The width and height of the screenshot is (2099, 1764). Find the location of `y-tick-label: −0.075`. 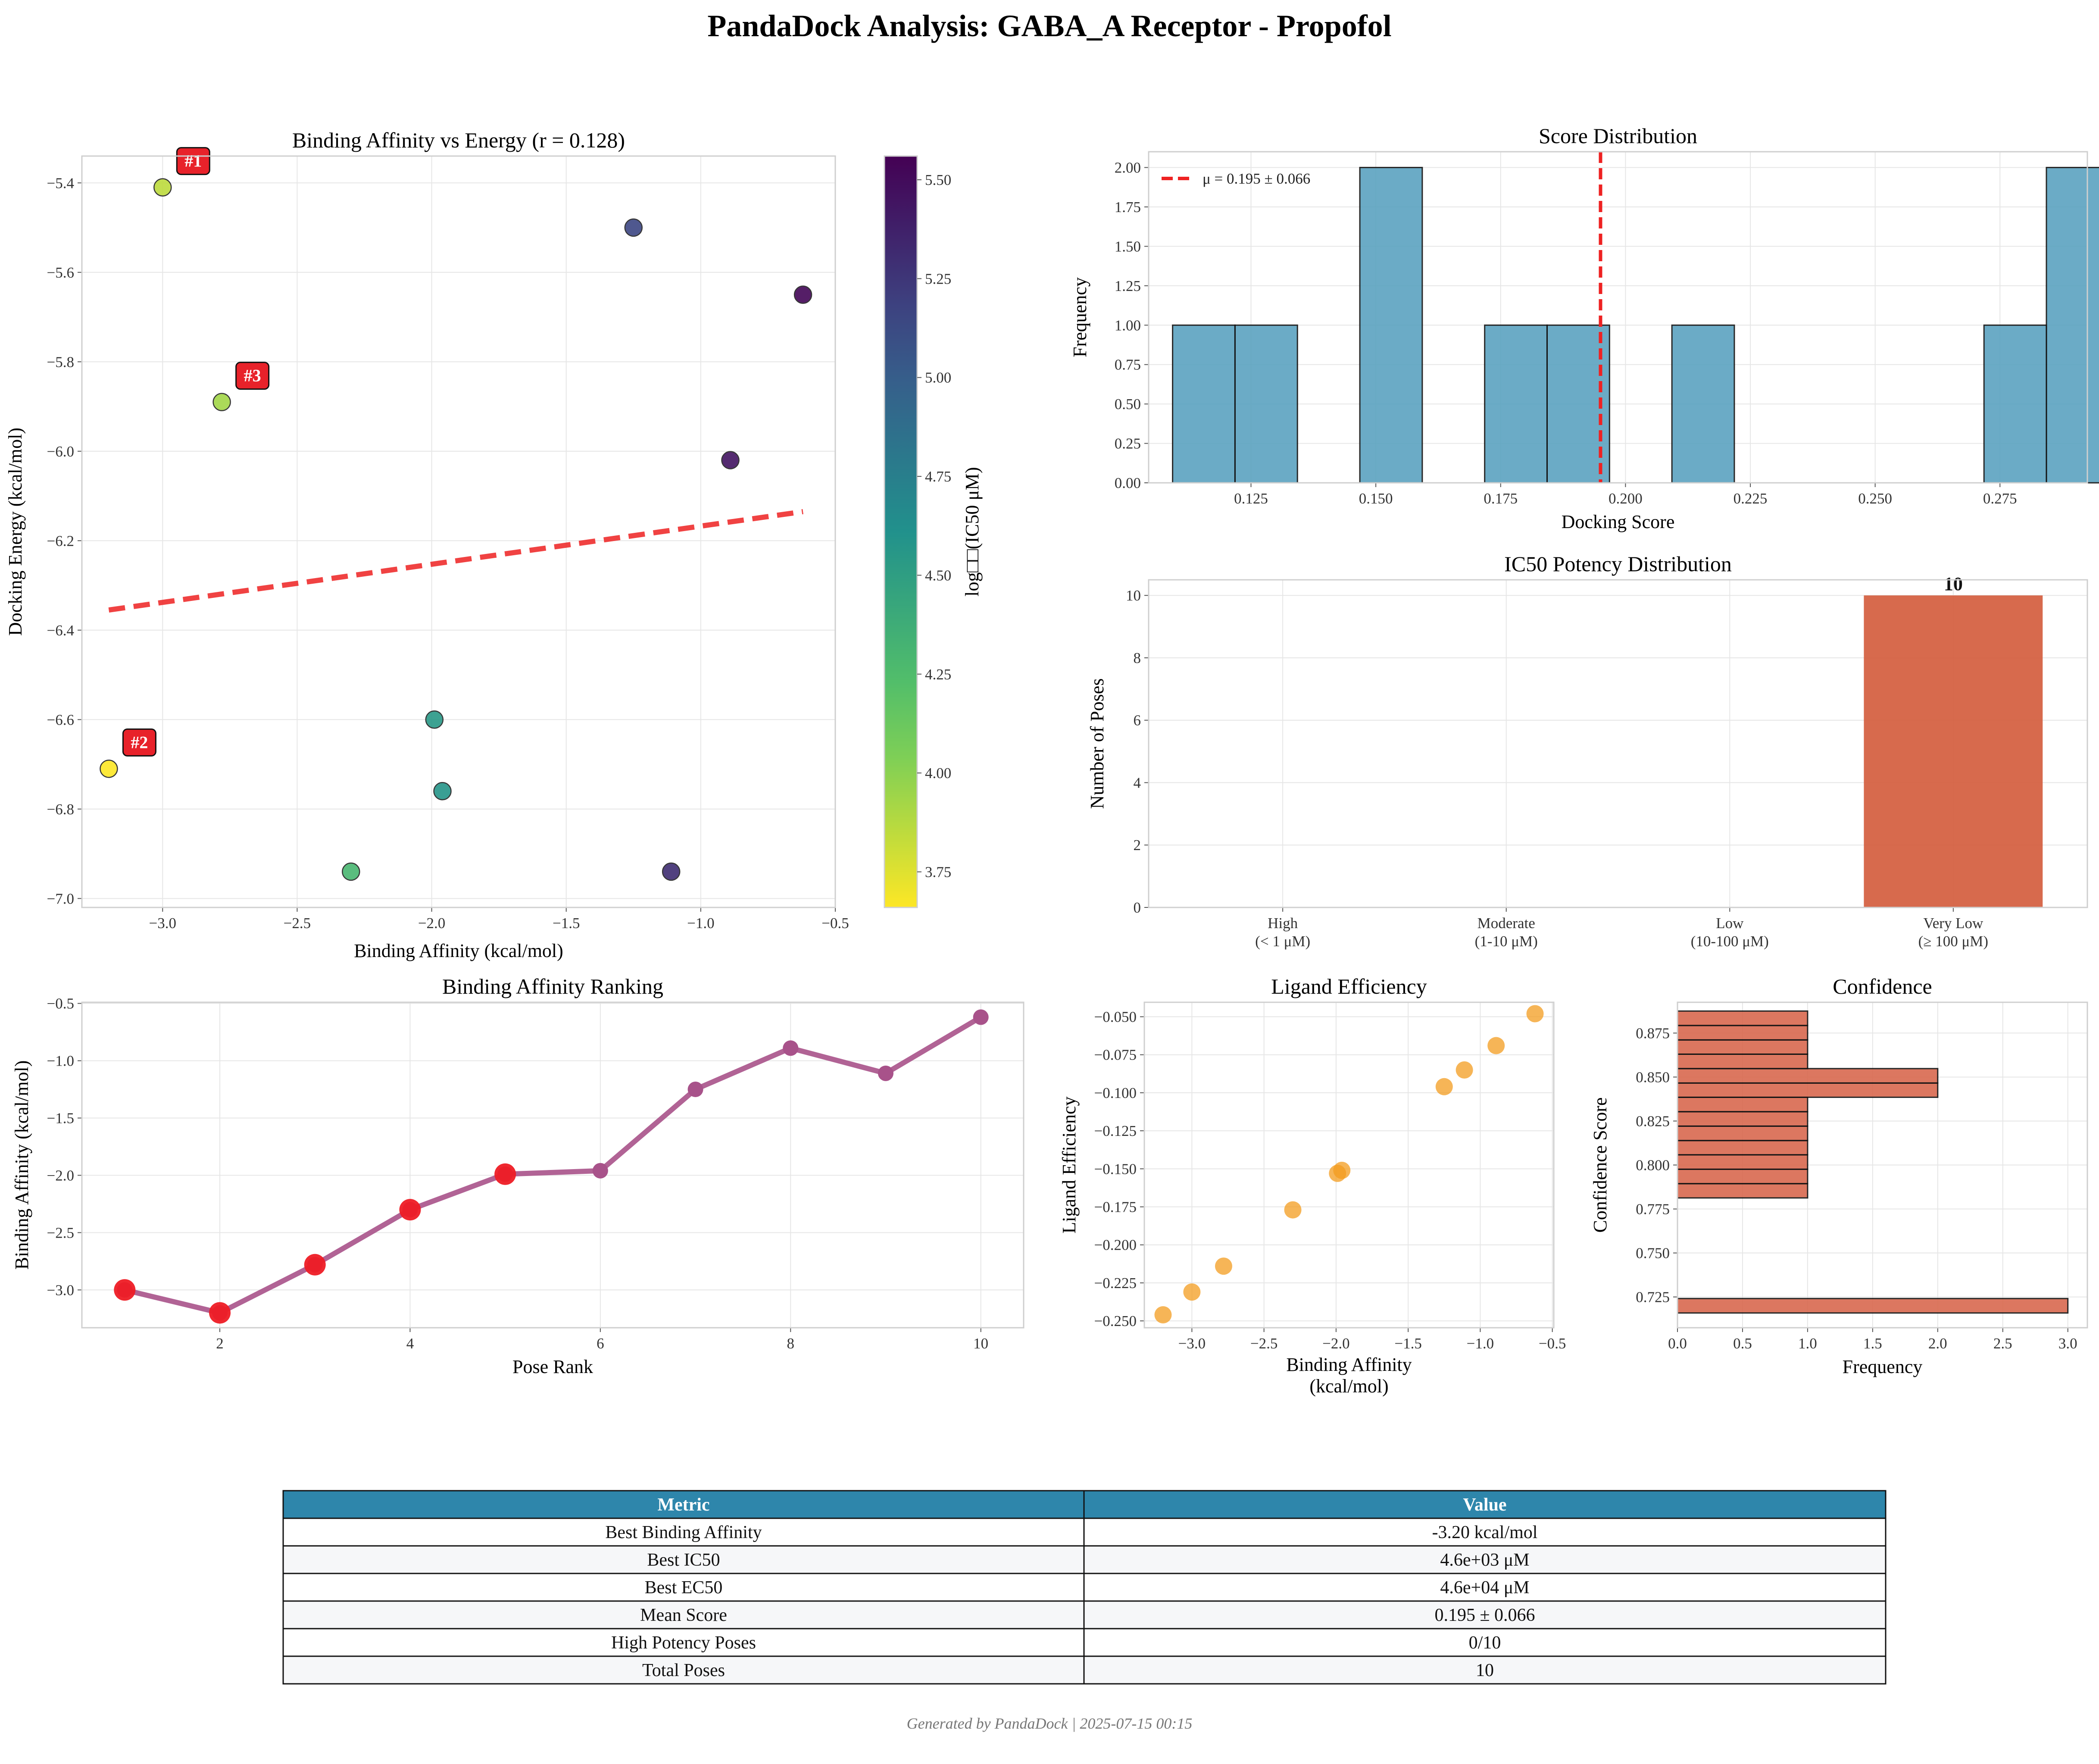

y-tick-label: −0.075 is located at coordinates (1115, 1055).